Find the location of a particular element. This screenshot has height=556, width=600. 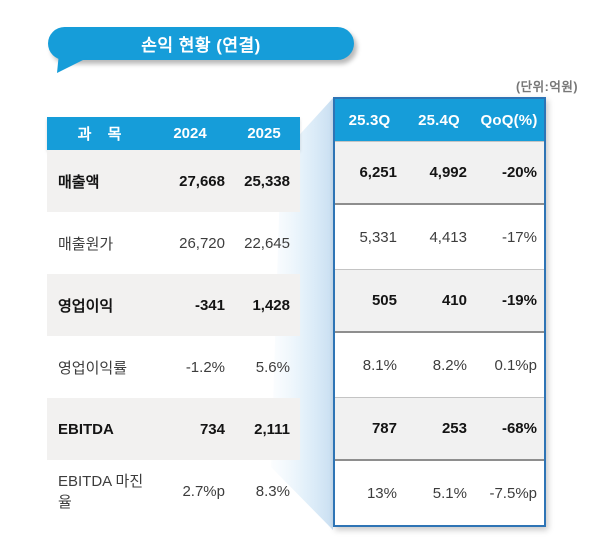

table-row: 5,331 4,413 -17% is located at coordinates (439, 237).